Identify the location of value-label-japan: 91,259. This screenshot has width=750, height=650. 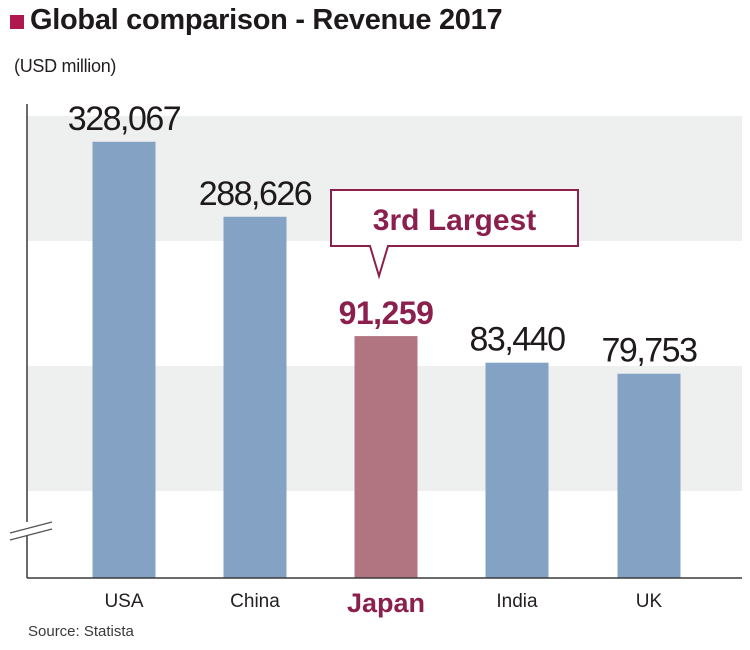
(386, 313).